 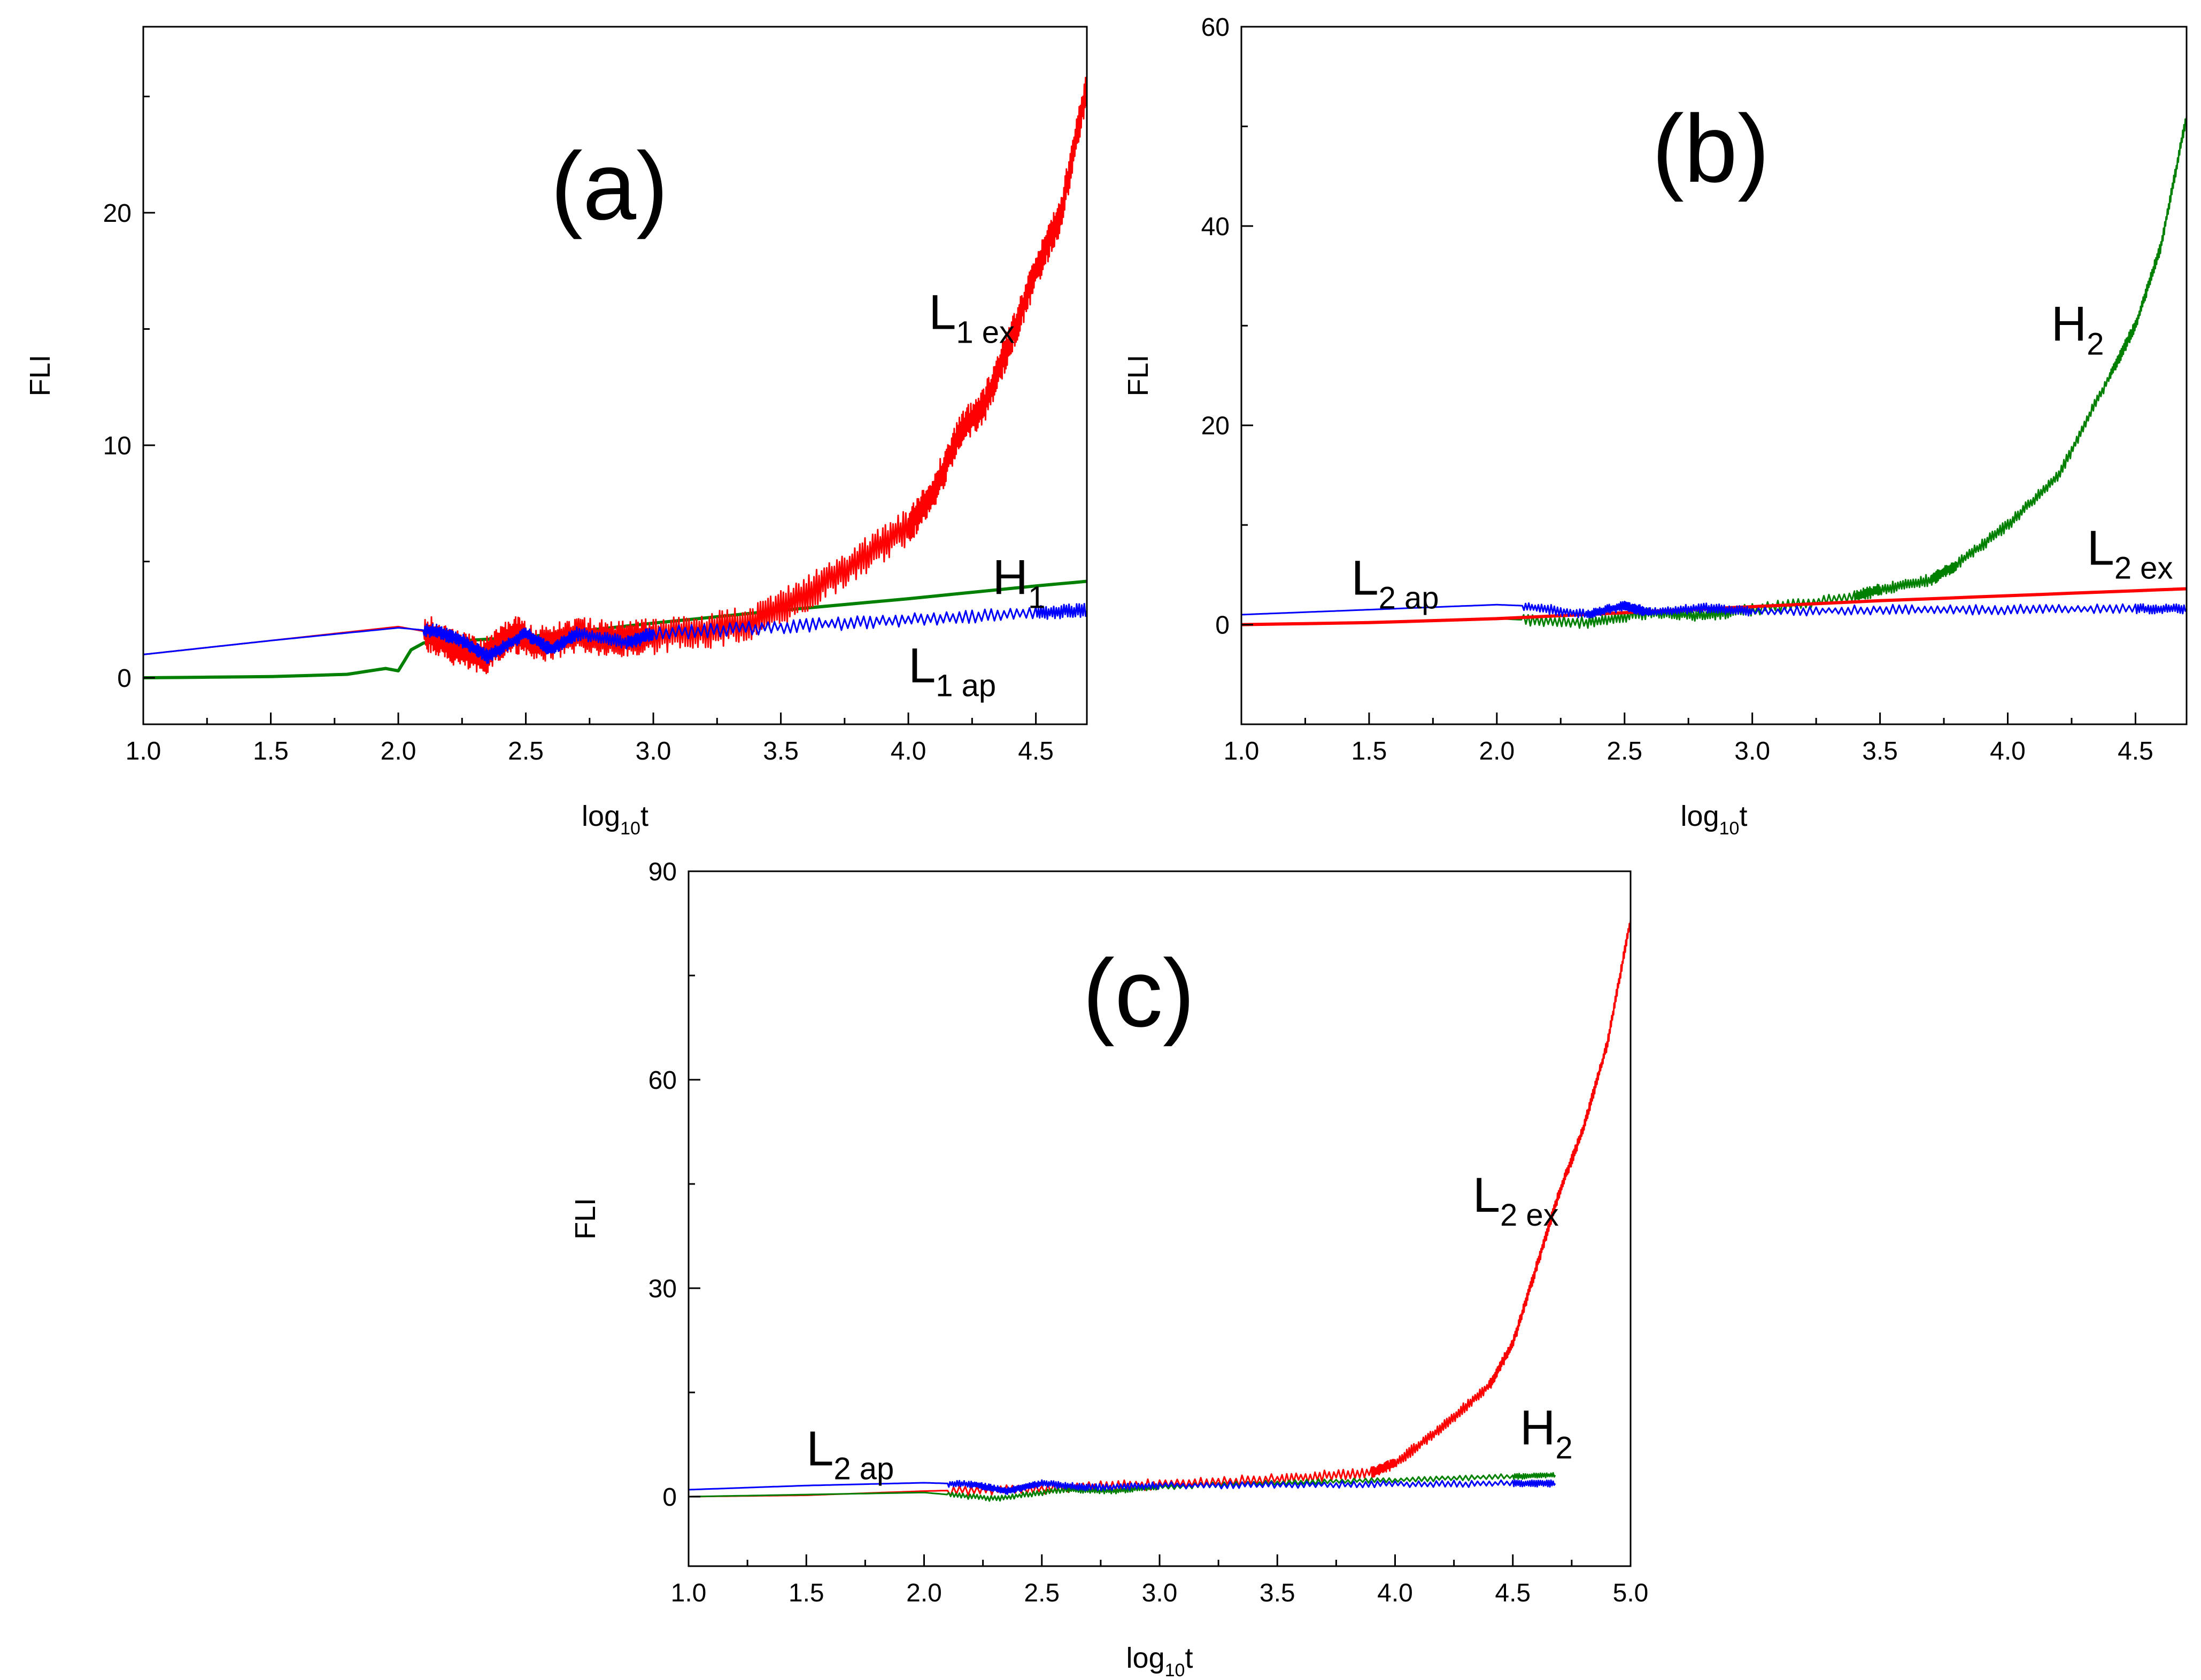 I want to click on y-tick-label: 40, so click(x=1215, y=227).